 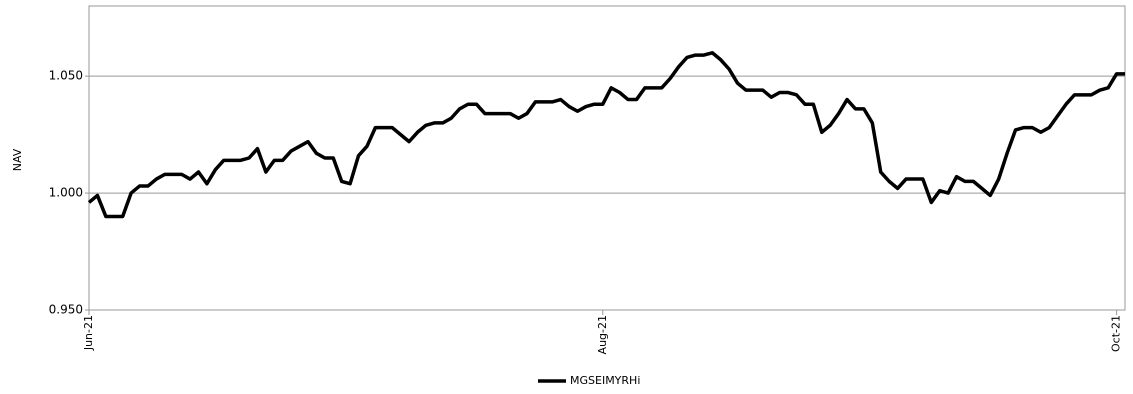 I want to click on legend-label: MGSEIMYRHi, so click(x=605, y=380).